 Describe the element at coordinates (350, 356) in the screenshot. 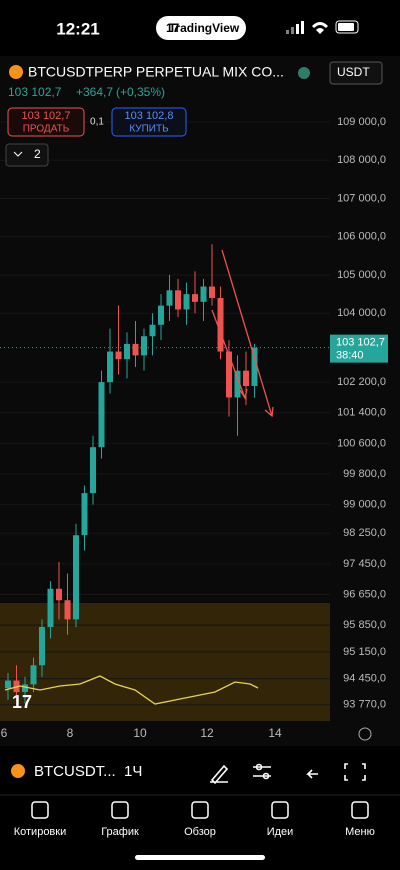

I see `countdown: 38:40` at that location.